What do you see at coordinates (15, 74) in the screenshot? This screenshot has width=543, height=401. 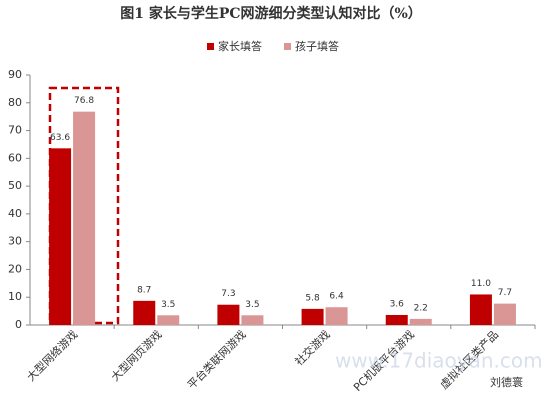 I see `y-tick-label: 90` at bounding box center [15, 74].